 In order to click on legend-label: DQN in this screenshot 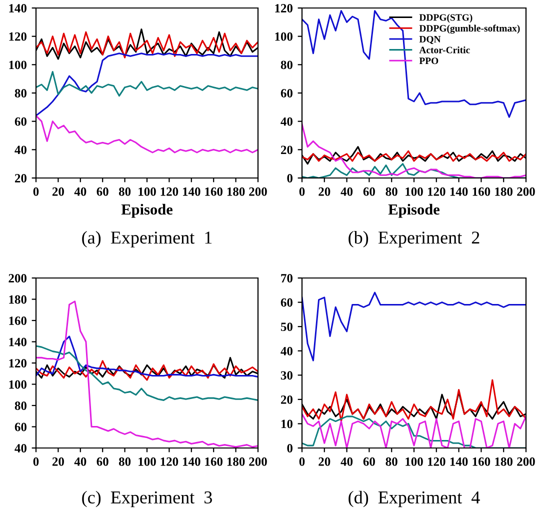, I will do `click(430, 40)`.